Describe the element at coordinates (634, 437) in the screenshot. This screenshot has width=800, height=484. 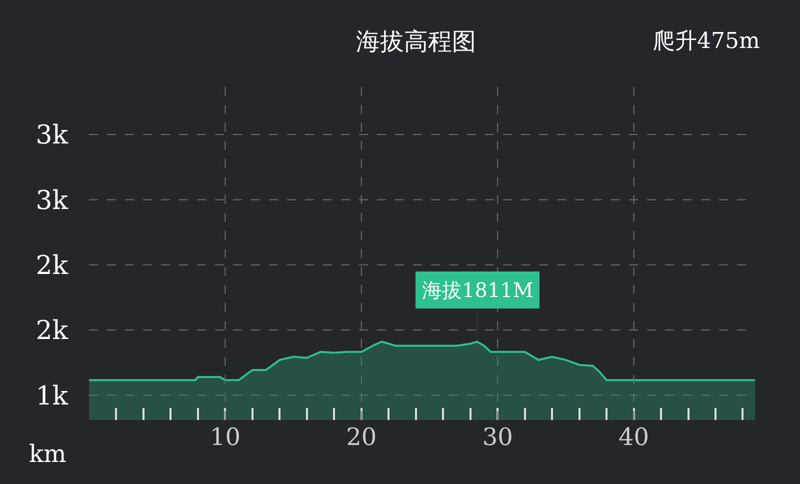
I see `x-tick-label: 40` at that location.